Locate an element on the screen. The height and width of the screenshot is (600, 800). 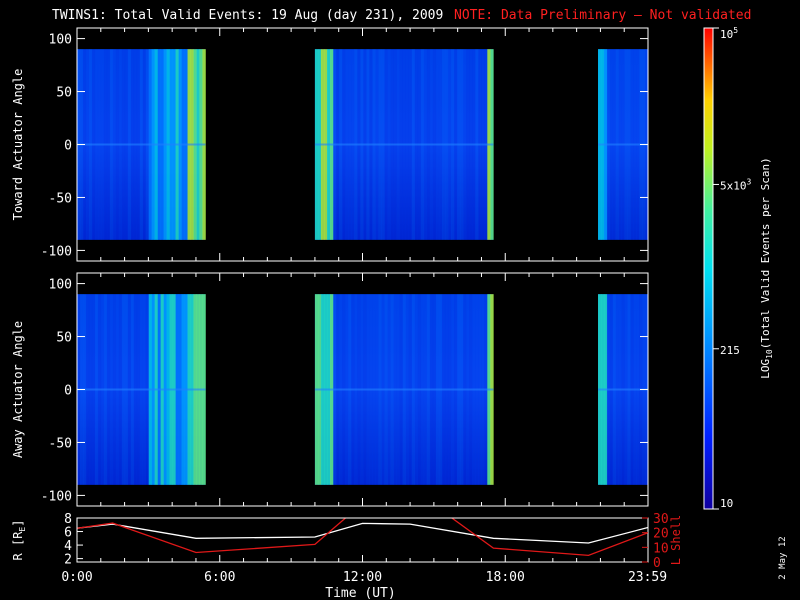
date-stamp: 2 May 12 is located at coordinates (783, 557).